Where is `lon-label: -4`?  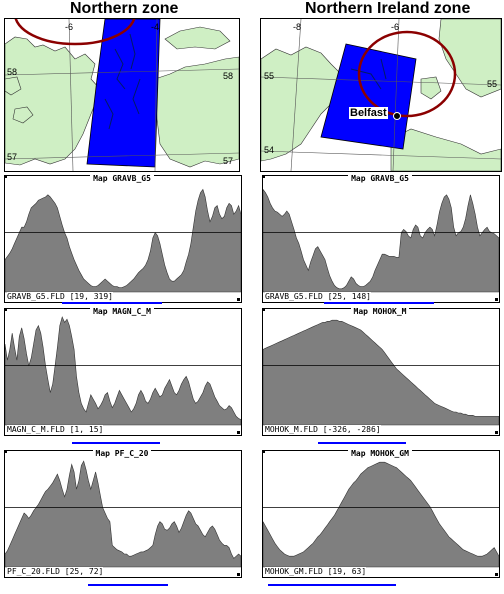 lon-label: -4 is located at coordinates (155, 27).